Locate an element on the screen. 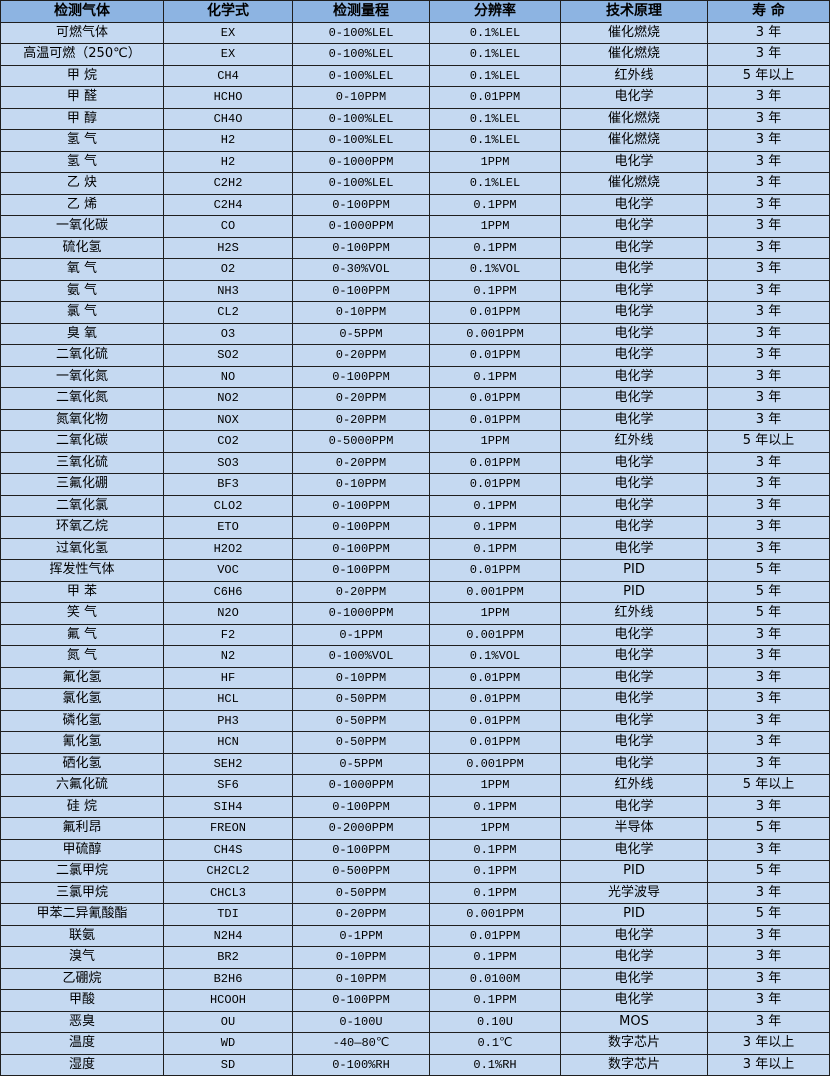 The width and height of the screenshot is (831, 1076). cell-resolution: 0.1%RH is located at coordinates (495, 1064).